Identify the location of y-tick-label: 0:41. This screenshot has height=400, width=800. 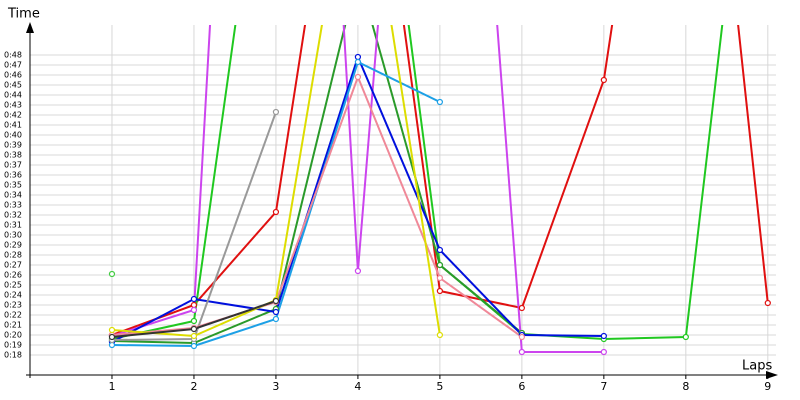
(13, 125).